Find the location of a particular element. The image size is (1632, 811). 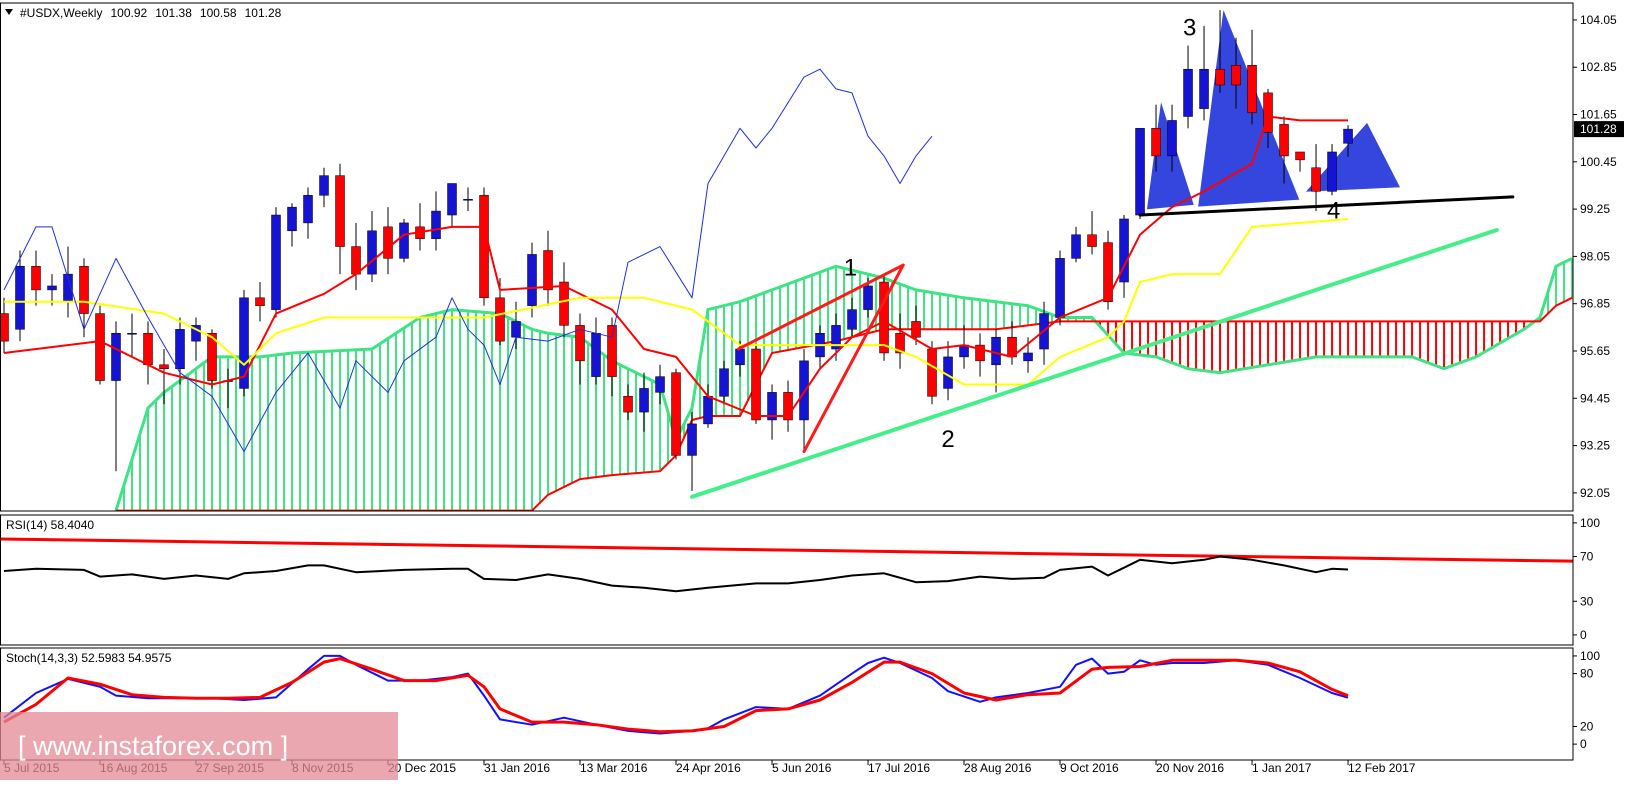

x-tick-label: 12 Feb 2017 is located at coordinates (1382, 768).